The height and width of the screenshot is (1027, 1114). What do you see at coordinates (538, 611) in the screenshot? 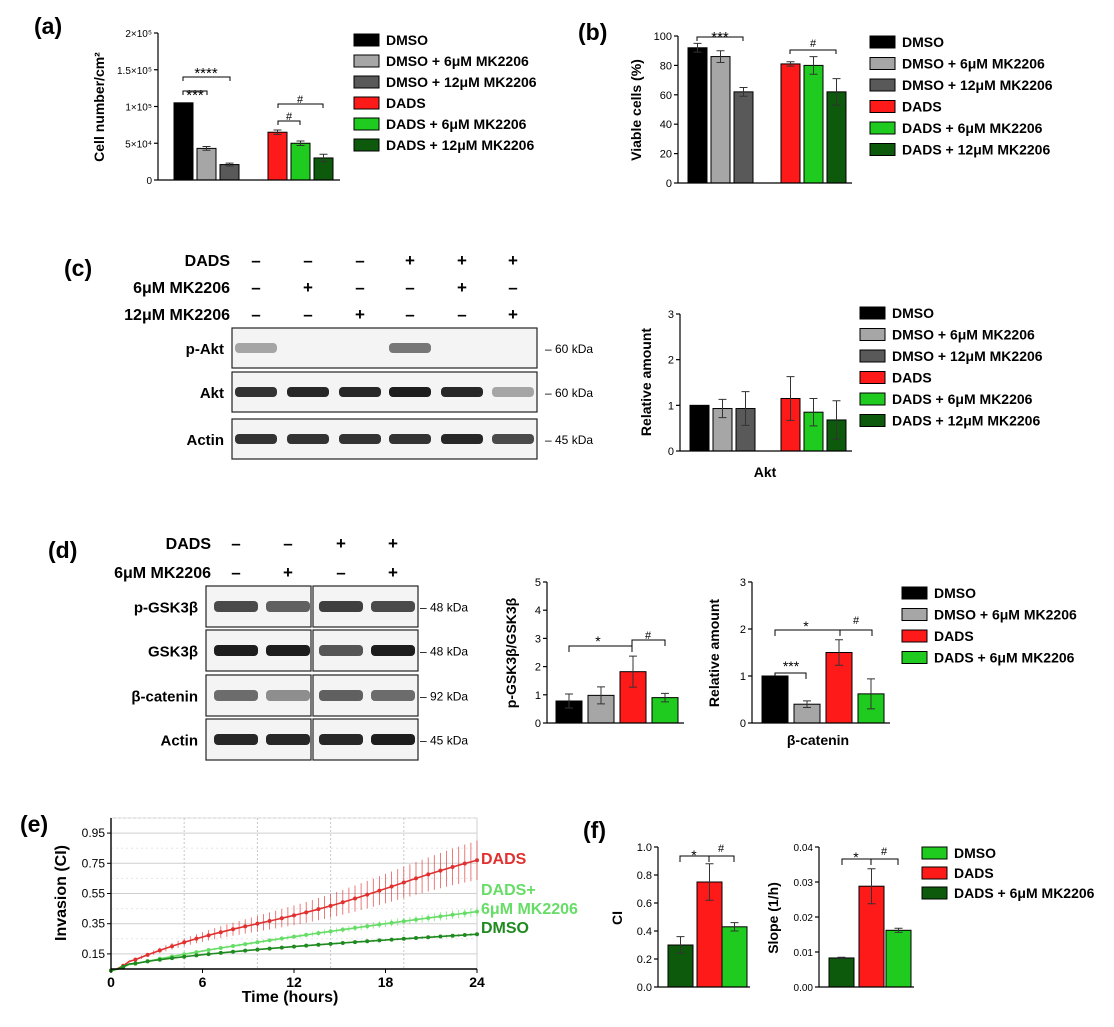
I see `ytick-label: 4` at bounding box center [538, 611].